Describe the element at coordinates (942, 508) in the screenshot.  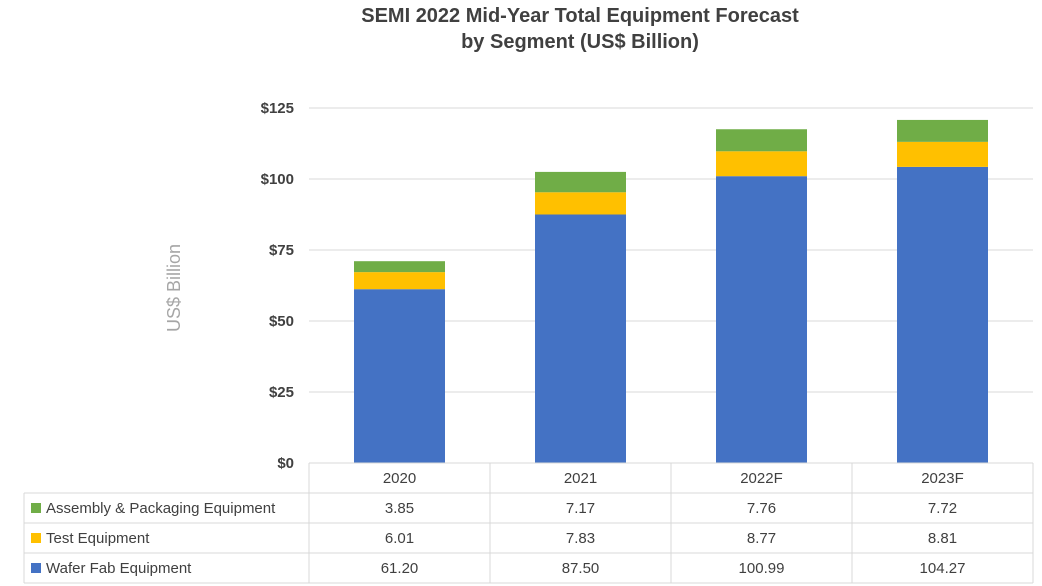
I see `data-value: 7.72` at that location.